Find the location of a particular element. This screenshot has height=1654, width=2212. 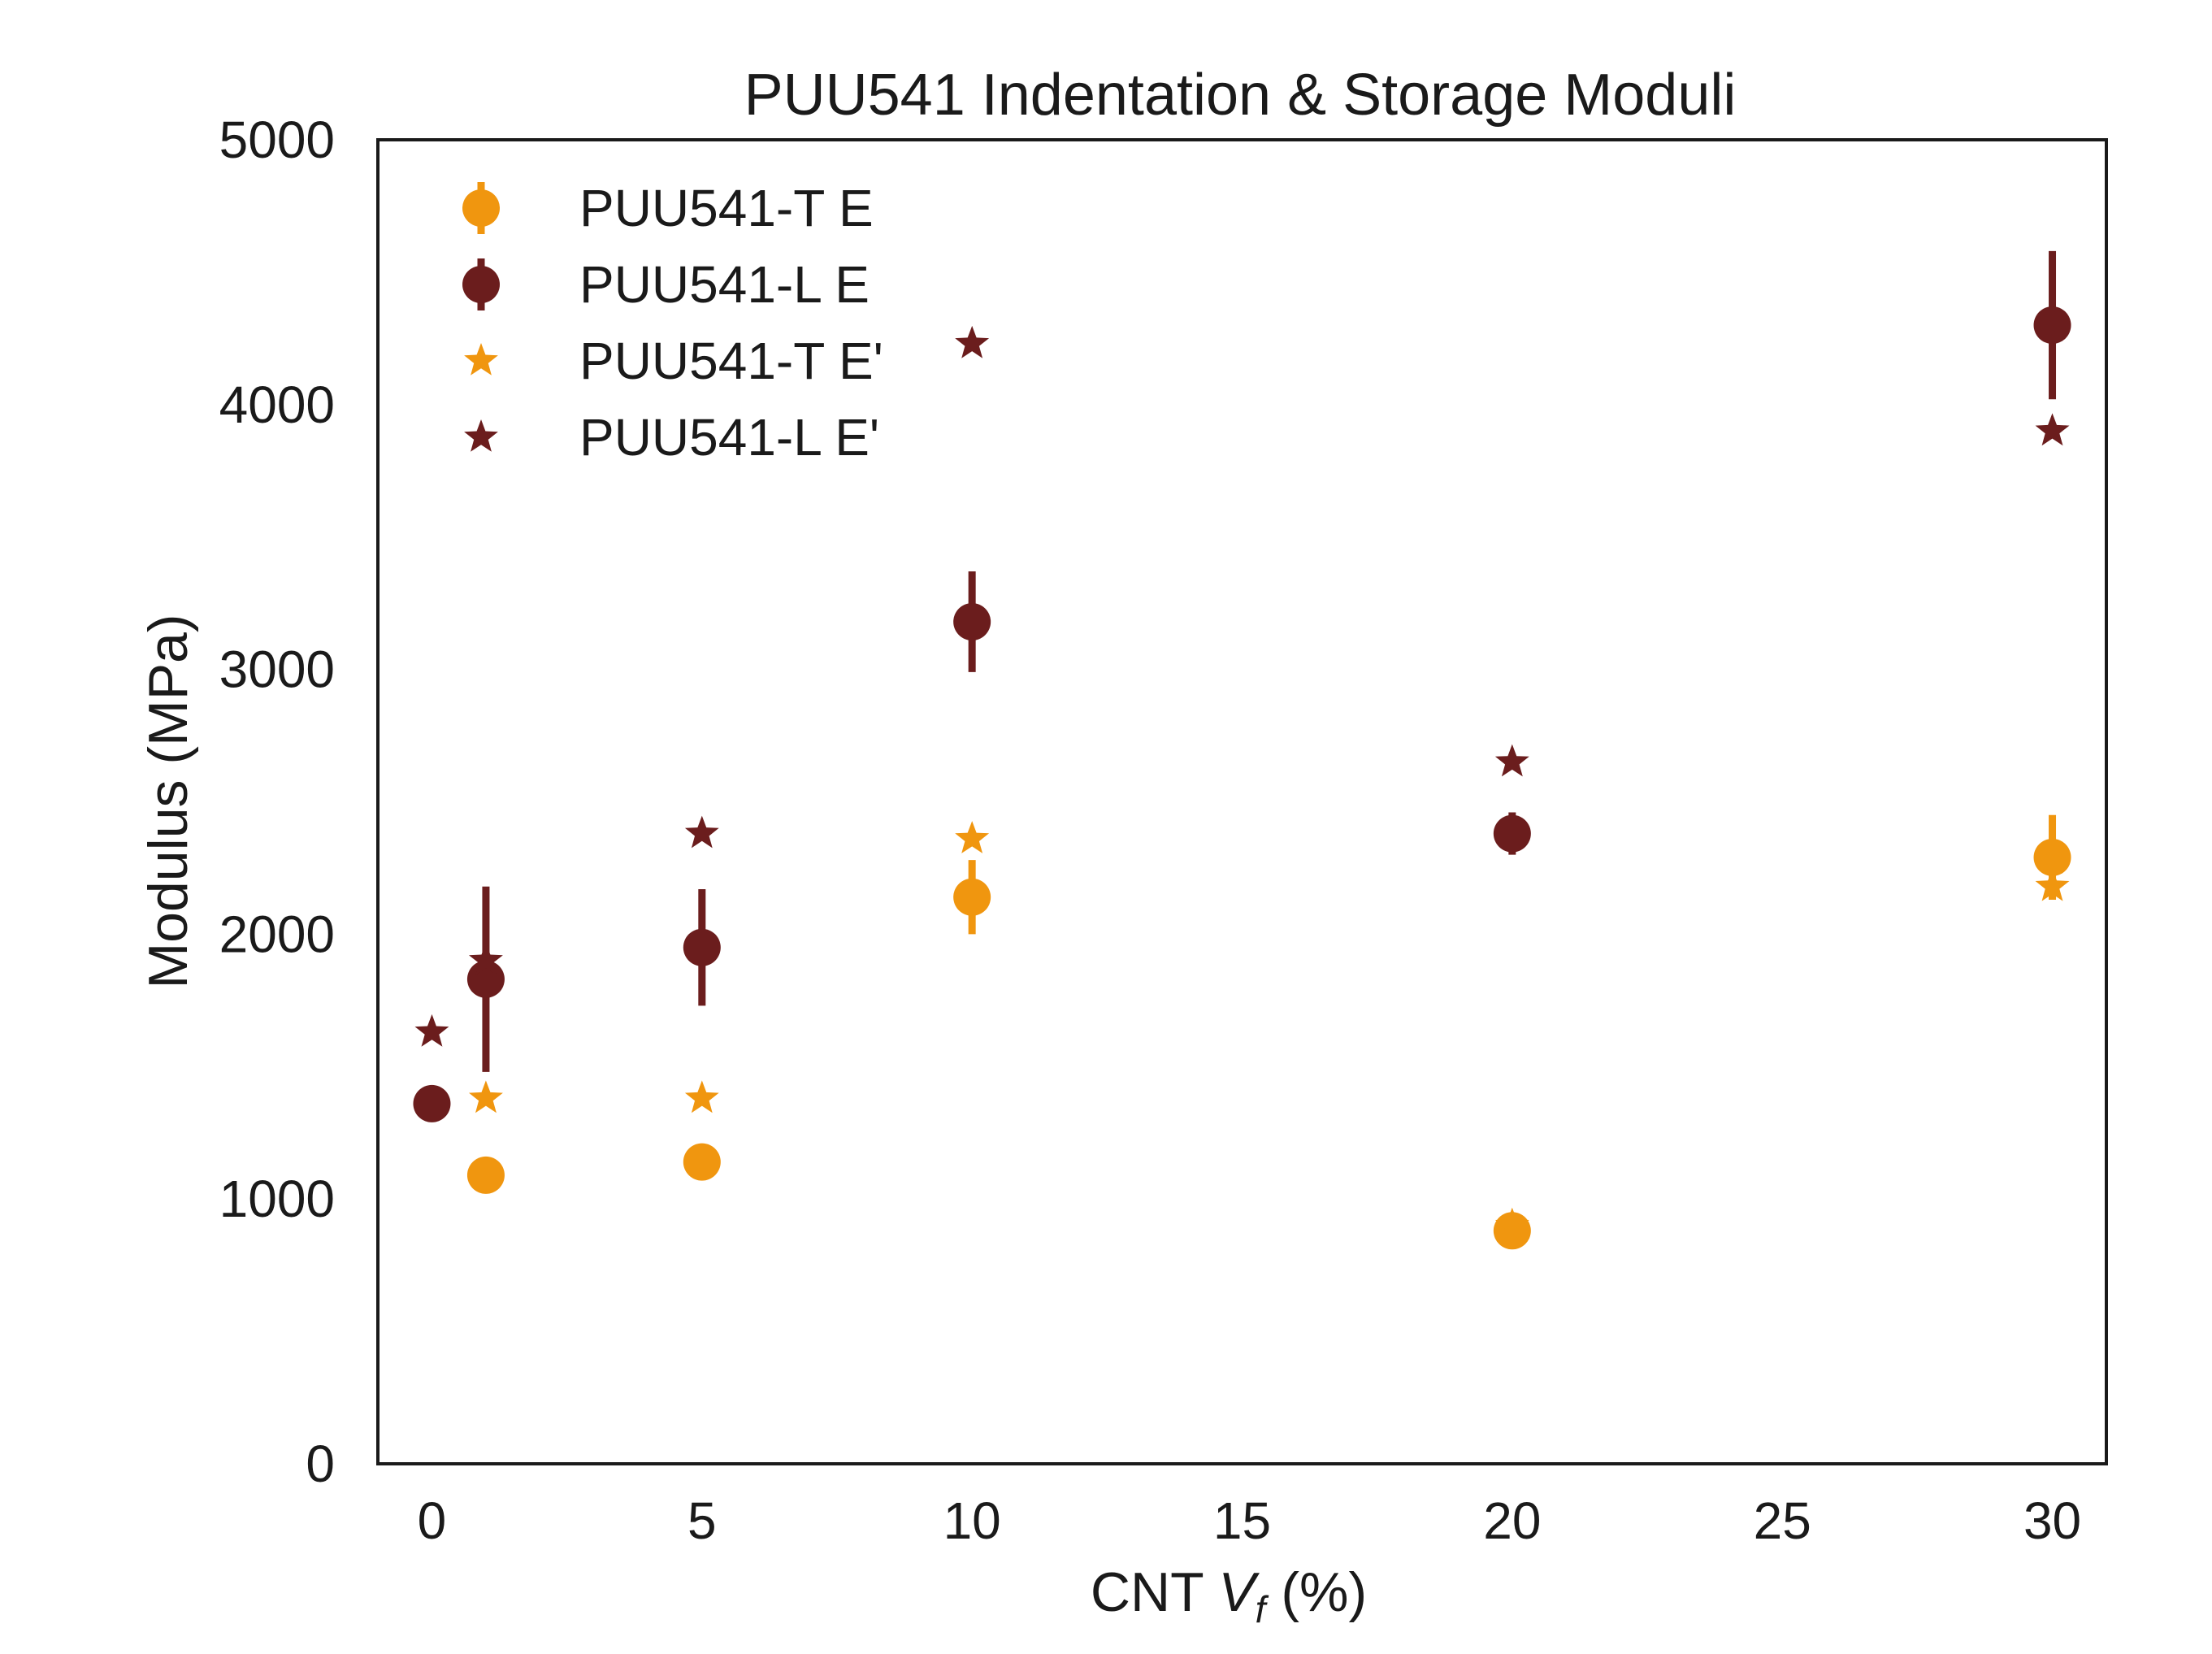

x-tick-label: 0 is located at coordinates (433, 1520).